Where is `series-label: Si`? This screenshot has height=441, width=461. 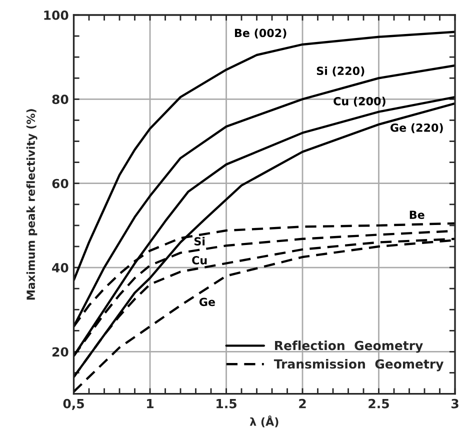
series-label: Si is located at coordinates (199, 241).